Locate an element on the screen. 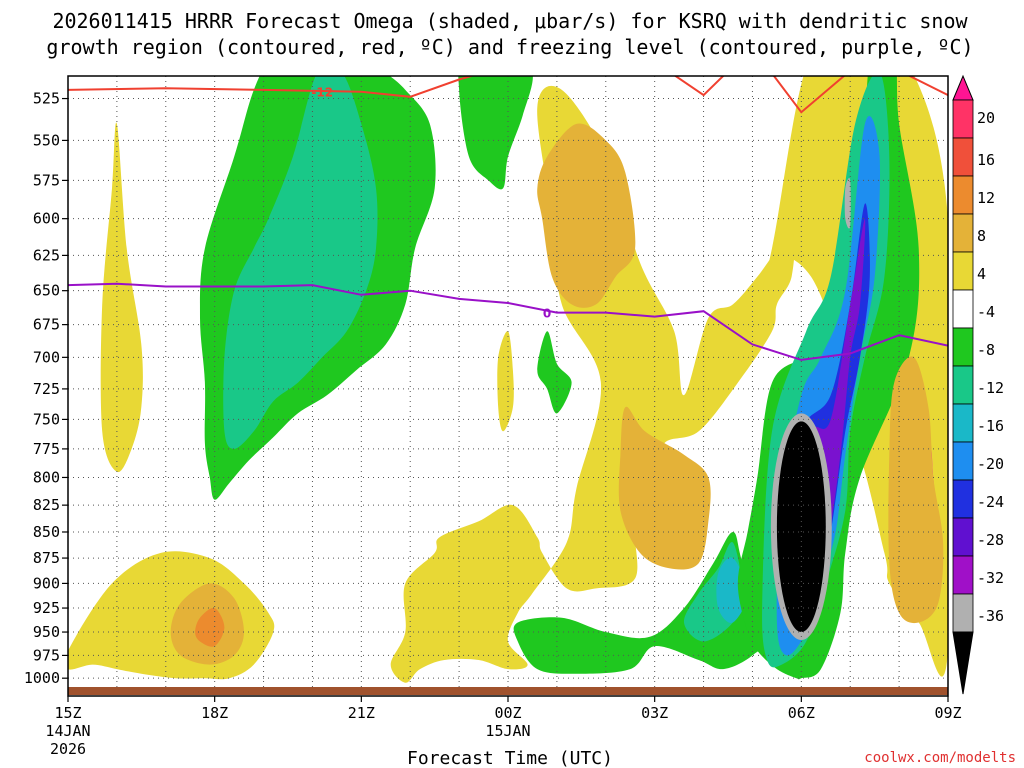 The height and width of the screenshot is (768, 1024). region-green-top-mid is located at coordinates (495, 133).